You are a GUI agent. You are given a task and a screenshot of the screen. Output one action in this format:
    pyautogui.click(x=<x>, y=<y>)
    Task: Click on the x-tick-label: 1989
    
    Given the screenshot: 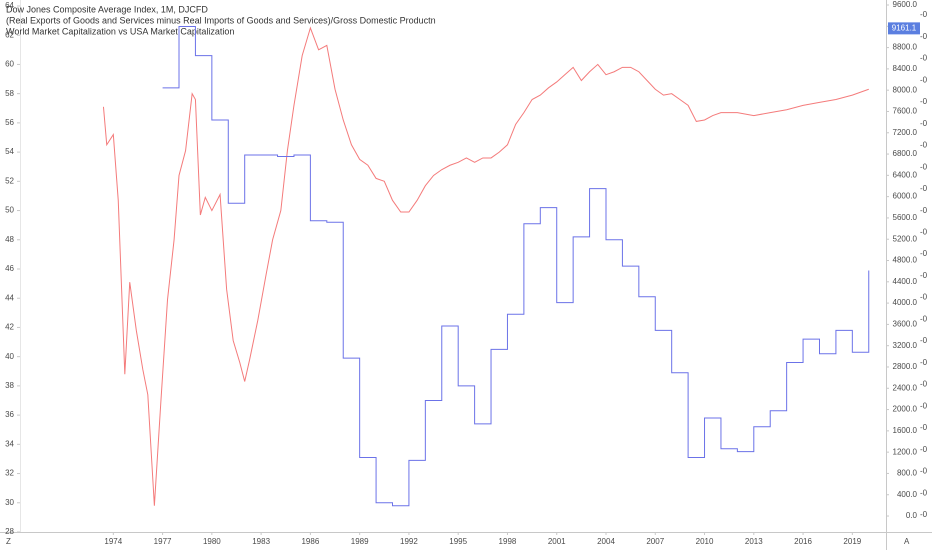 What is the action you would take?
    pyautogui.click(x=360, y=541)
    